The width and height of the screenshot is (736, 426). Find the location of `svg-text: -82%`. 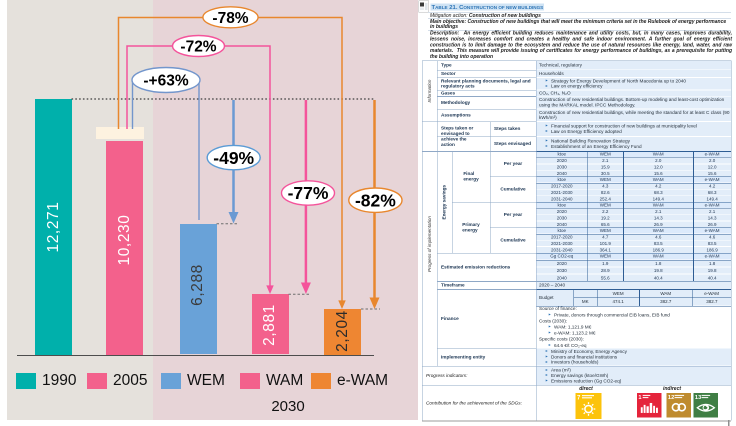

svg-text: -82% is located at coordinates (375, 200).